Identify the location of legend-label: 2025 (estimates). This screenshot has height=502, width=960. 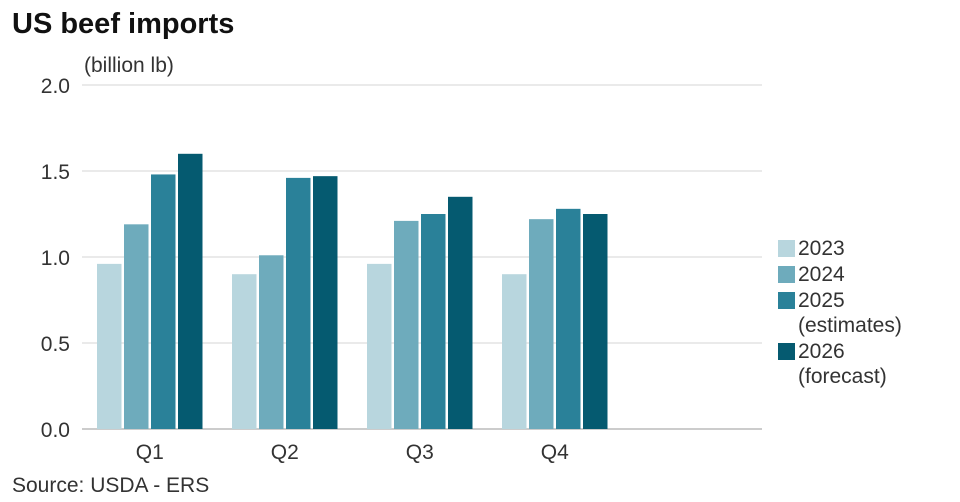
(850, 313).